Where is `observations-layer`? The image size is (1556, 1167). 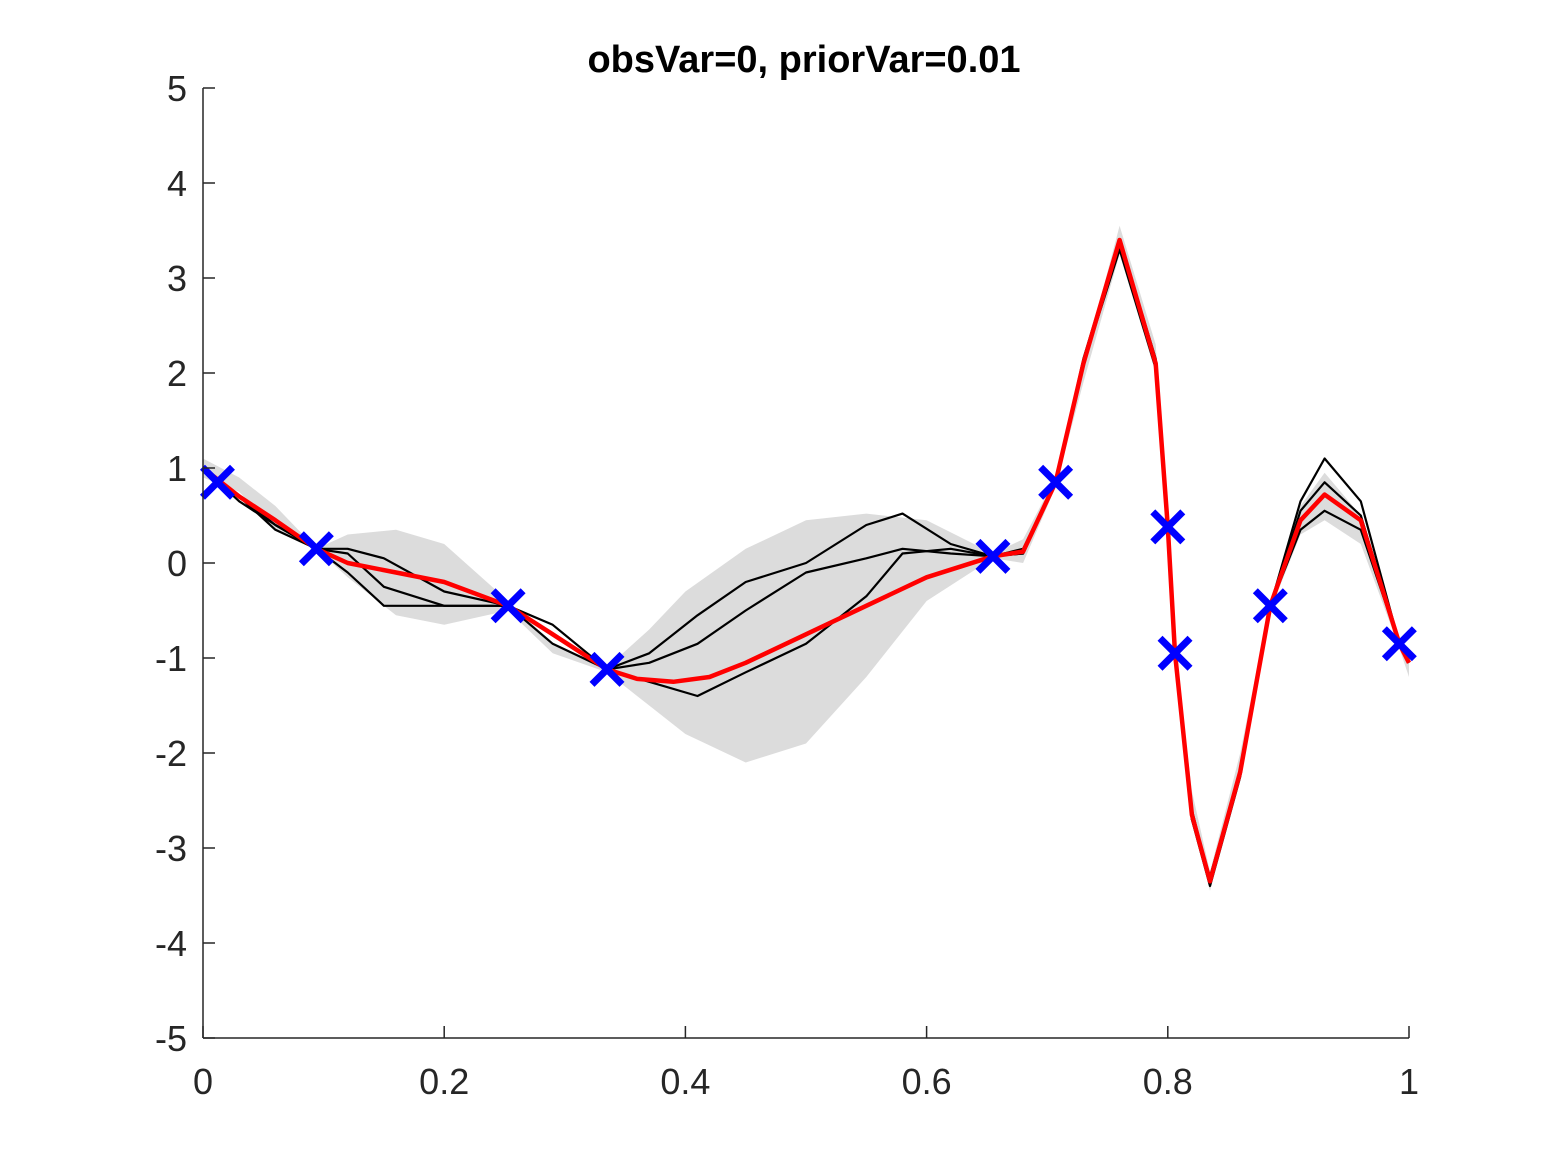
observations-layer is located at coordinates (808, 575).